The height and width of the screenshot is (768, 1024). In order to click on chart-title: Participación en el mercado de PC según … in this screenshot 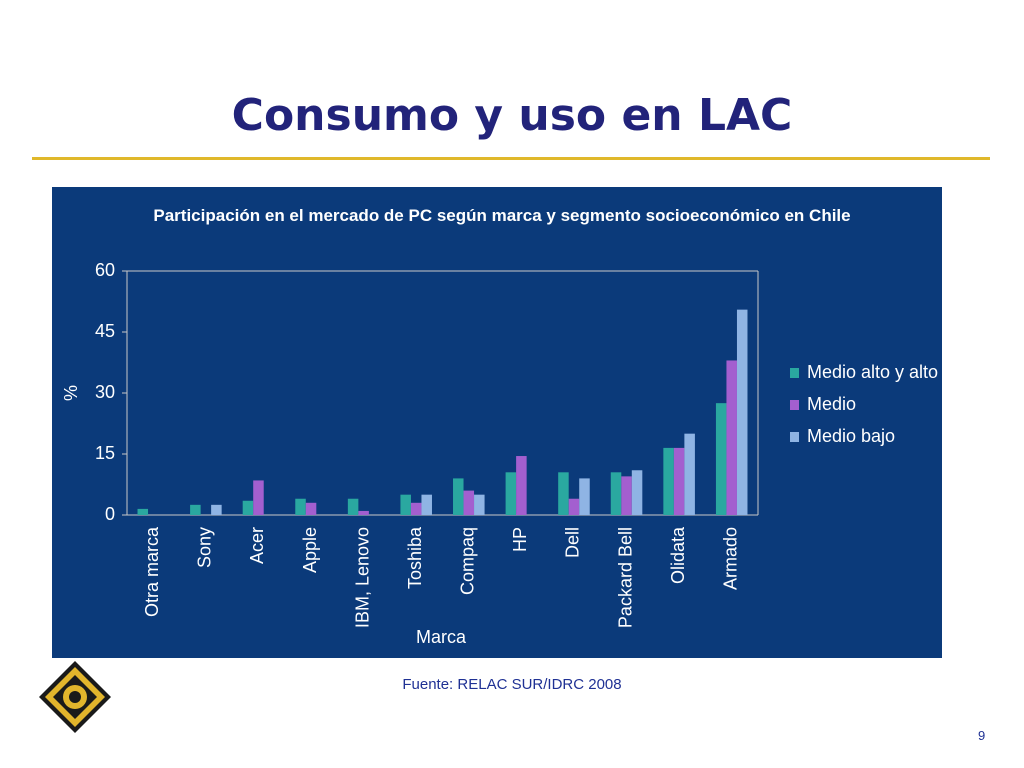, I will do `click(502, 215)`.